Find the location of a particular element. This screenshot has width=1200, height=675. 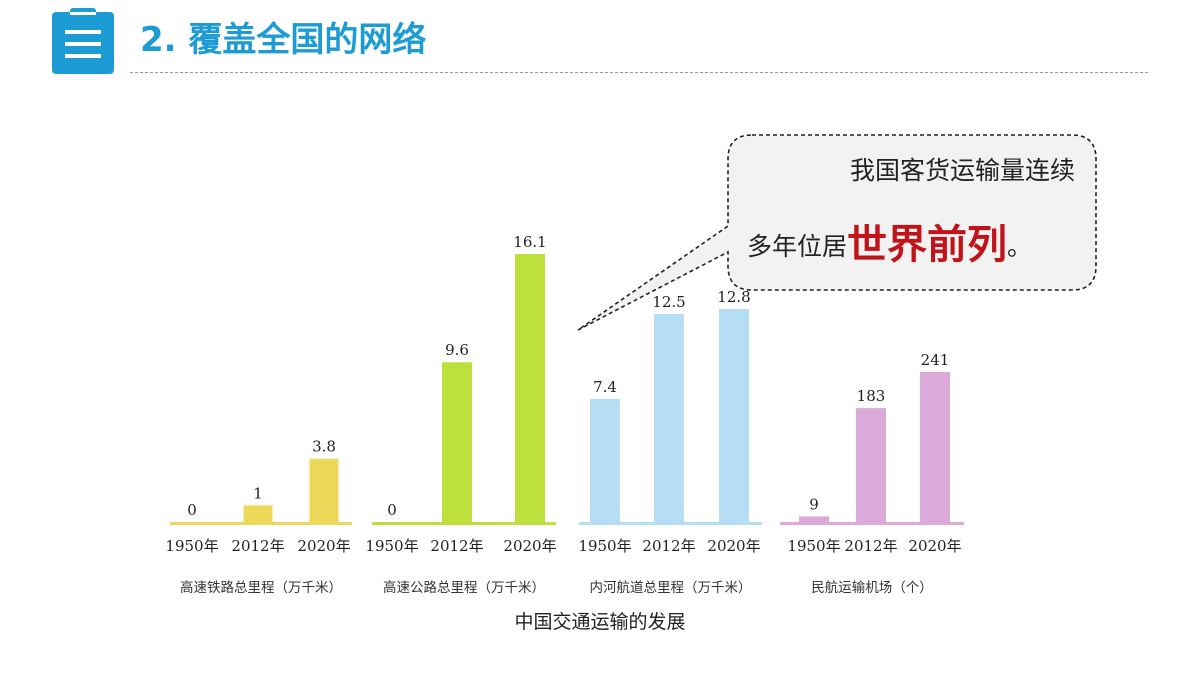

callout-suffix: 。 is located at coordinates (1020, 246).